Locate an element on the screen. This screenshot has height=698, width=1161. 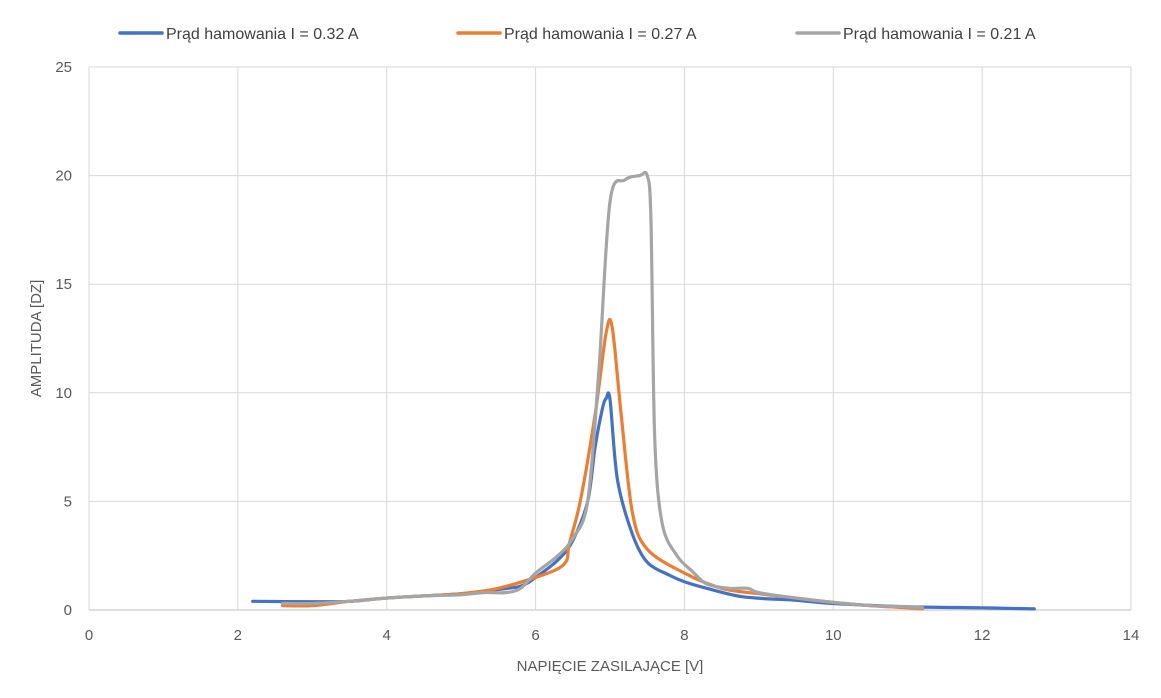
y-tick-label: 10 is located at coordinates (63, 393).